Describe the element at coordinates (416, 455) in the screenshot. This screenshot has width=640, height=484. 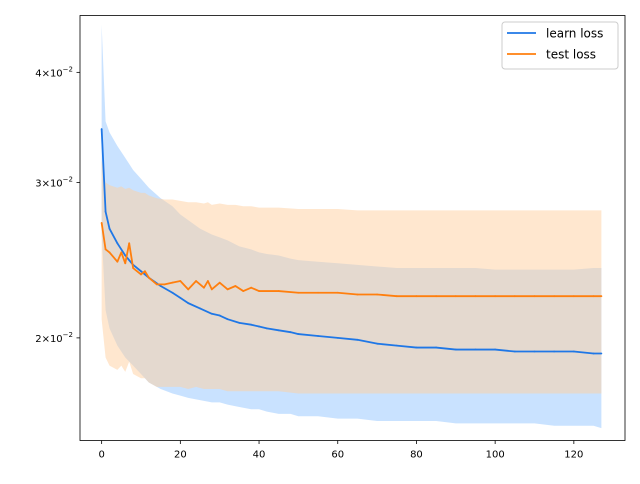
I see `x-tick-label: 80` at that location.